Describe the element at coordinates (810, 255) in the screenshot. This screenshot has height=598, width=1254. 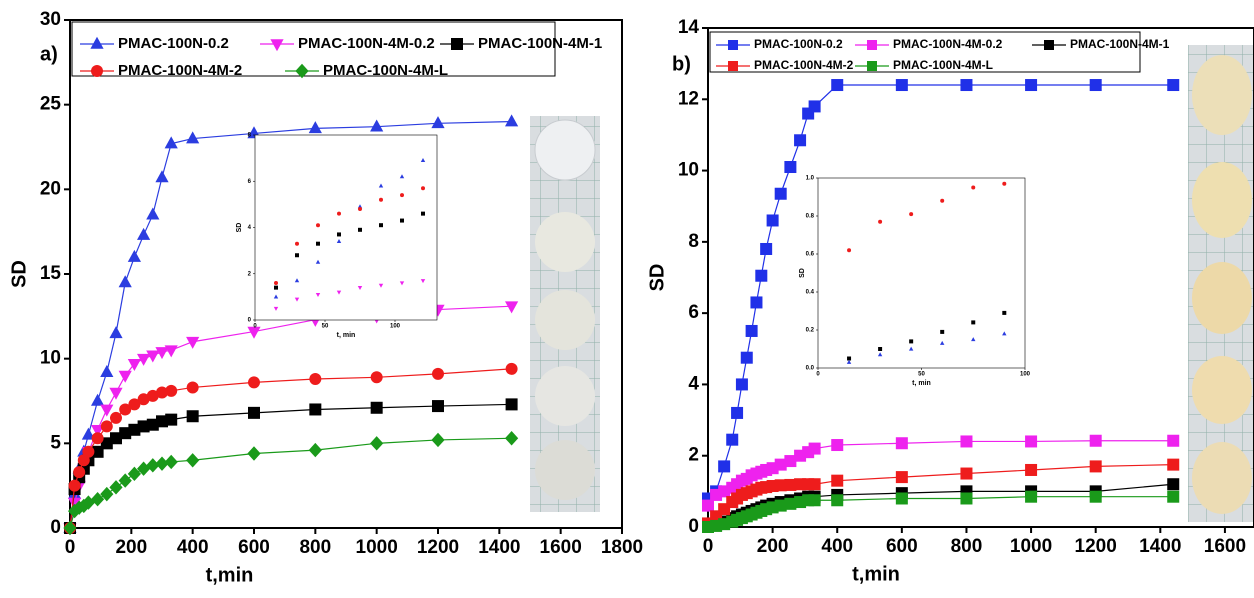
I see `y-tick-label: 0.6` at that location.